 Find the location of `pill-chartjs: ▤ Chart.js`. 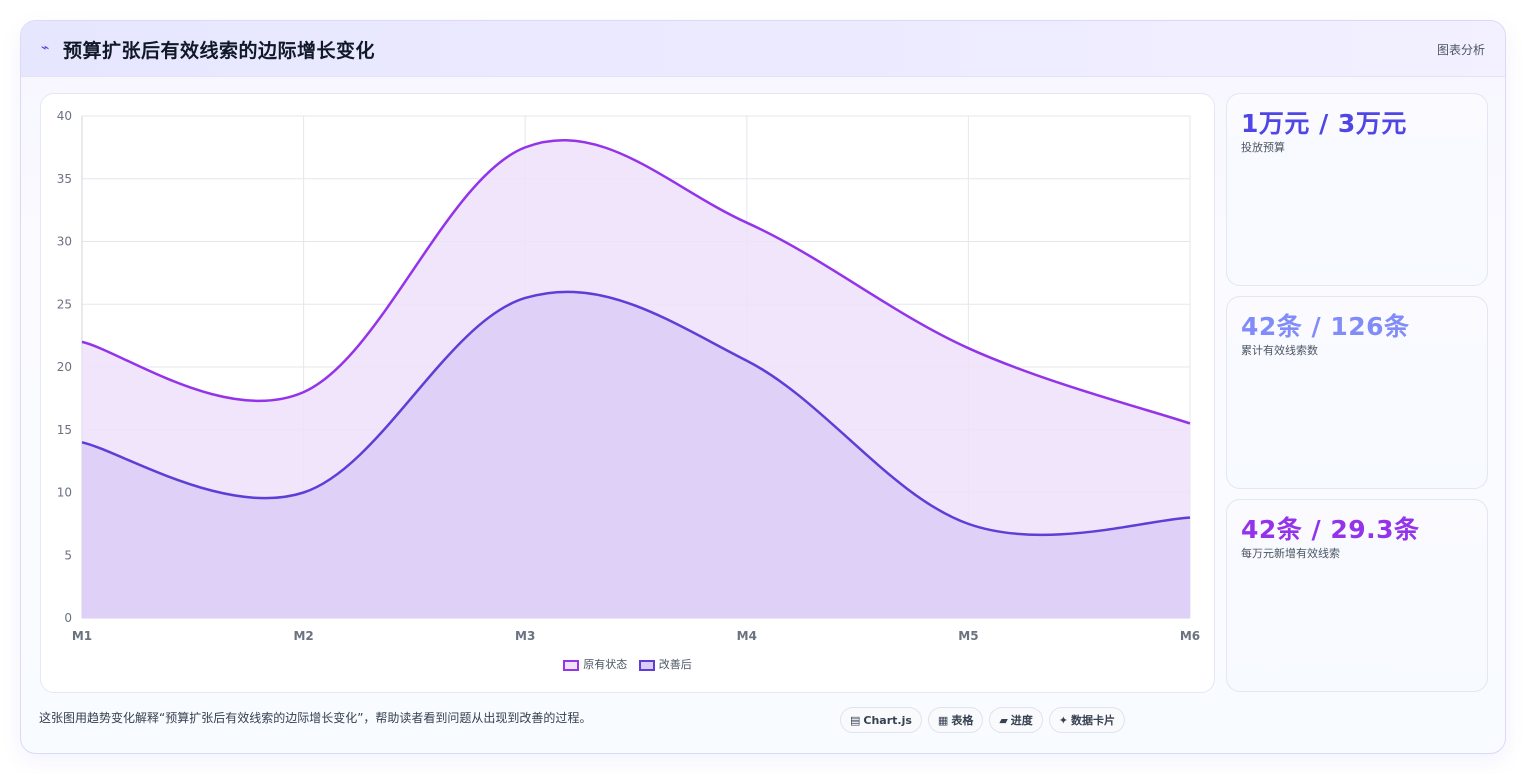

pill-chartjs: ▤ Chart.js is located at coordinates (881, 720).